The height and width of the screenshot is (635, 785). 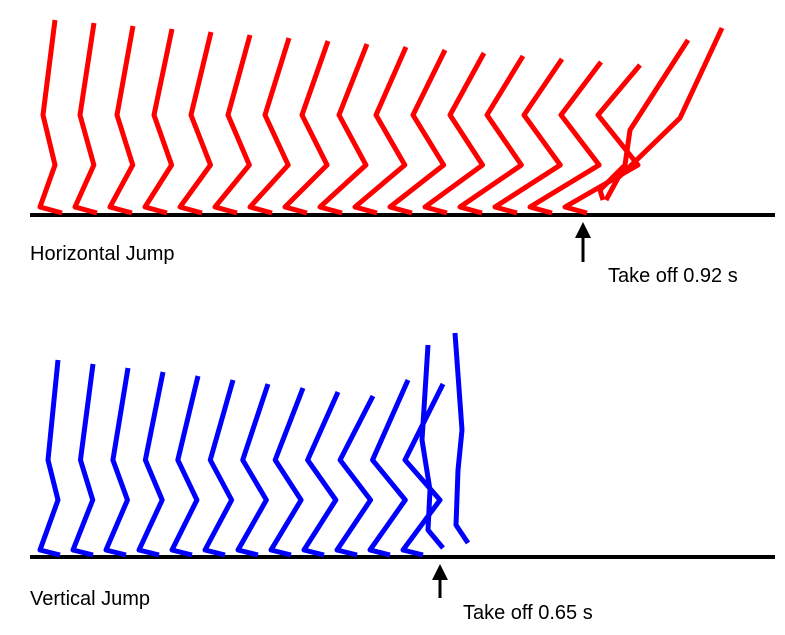 What do you see at coordinates (102, 254) in the screenshot?
I see `panel-label: Horizontal Jump` at bounding box center [102, 254].